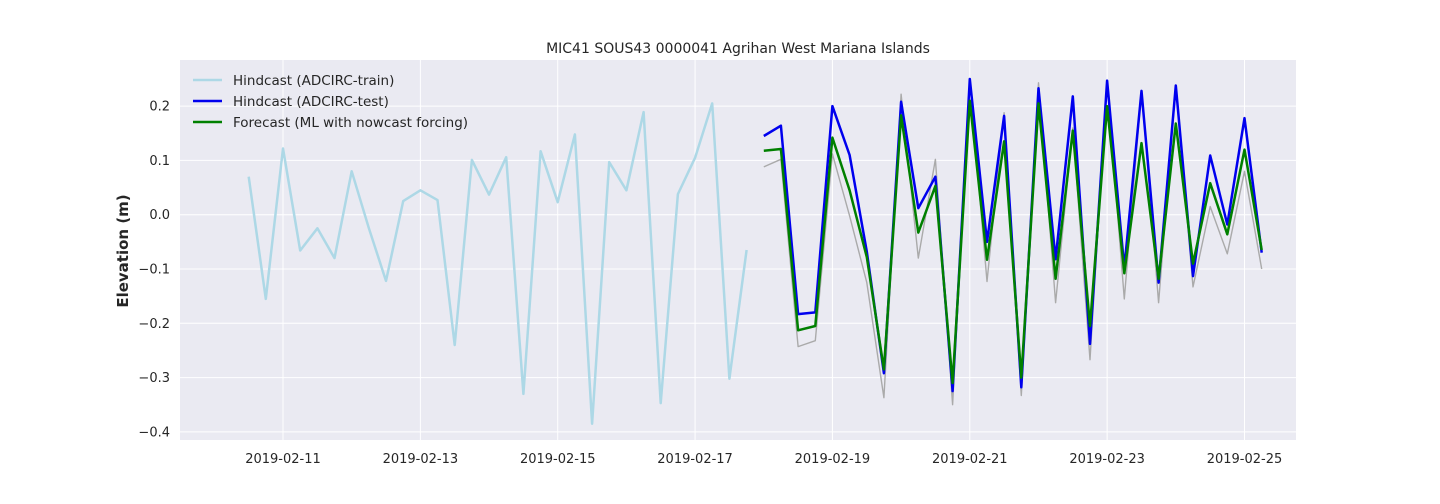 The image size is (1440, 504). What do you see at coordinates (1107, 459) in the screenshot?
I see `x-tick-label: 2019-02-23` at bounding box center [1107, 459].